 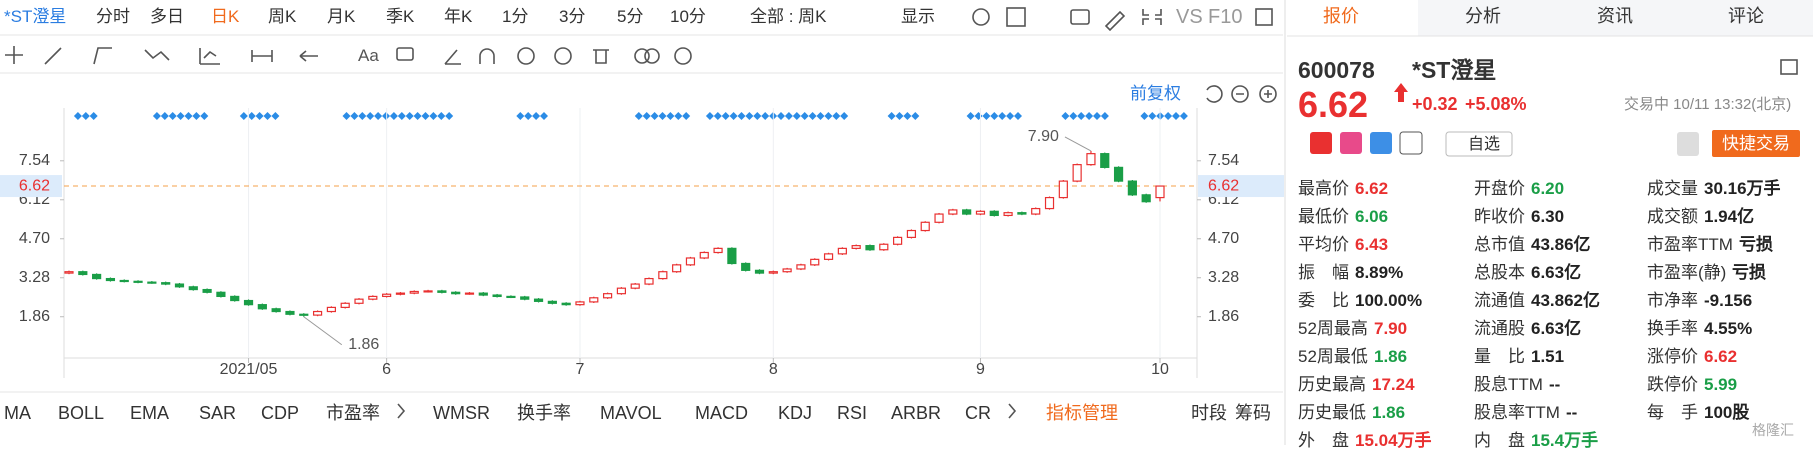 I want to click on indicator-tab: MACD, so click(x=721, y=413).